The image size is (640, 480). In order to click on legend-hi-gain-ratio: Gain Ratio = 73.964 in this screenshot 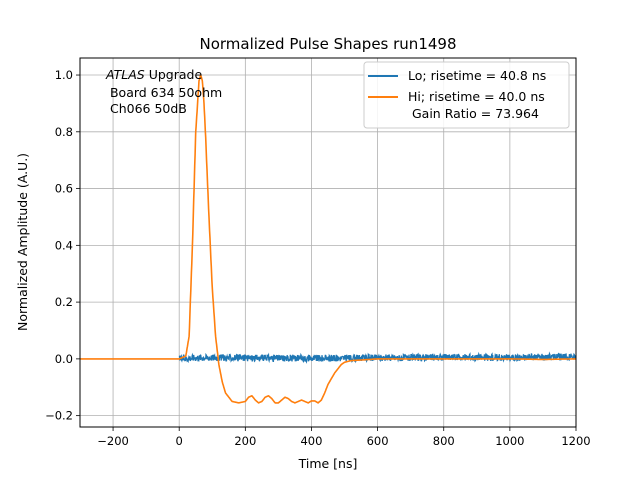, I will do `click(473, 113)`.